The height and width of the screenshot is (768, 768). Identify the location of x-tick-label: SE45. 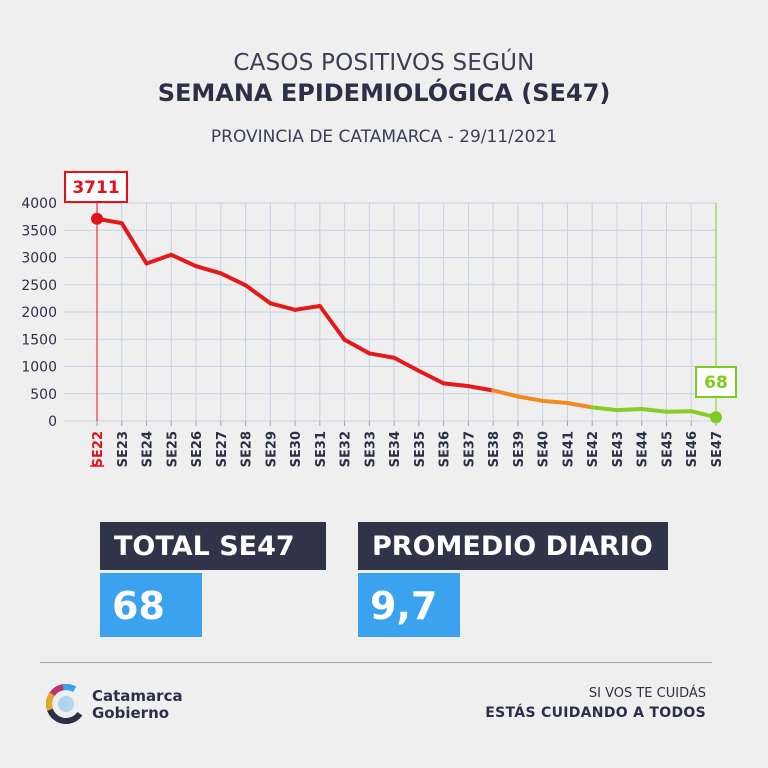
(667, 449).